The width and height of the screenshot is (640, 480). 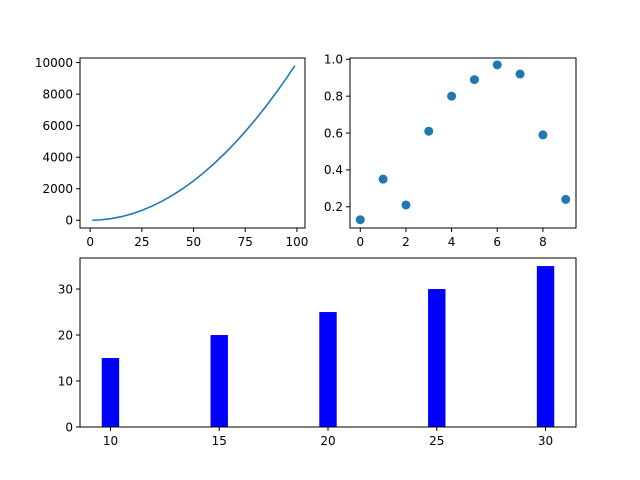 What do you see at coordinates (327, 441) in the screenshot?
I see `x-tick-label: 20` at bounding box center [327, 441].